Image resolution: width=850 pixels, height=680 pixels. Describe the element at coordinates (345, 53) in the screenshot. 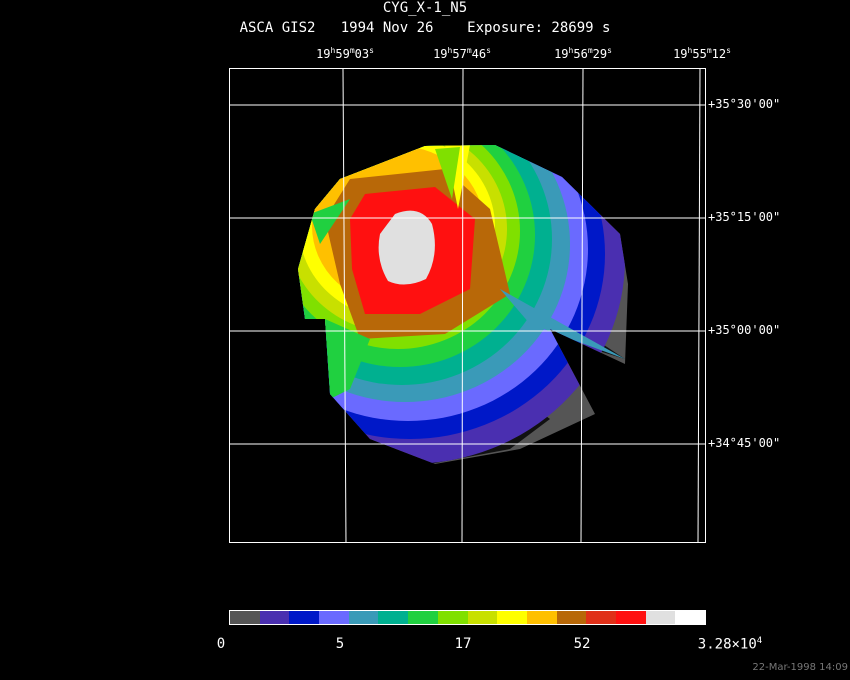

I see `ra-tick-label: 19h59m03s` at that location.